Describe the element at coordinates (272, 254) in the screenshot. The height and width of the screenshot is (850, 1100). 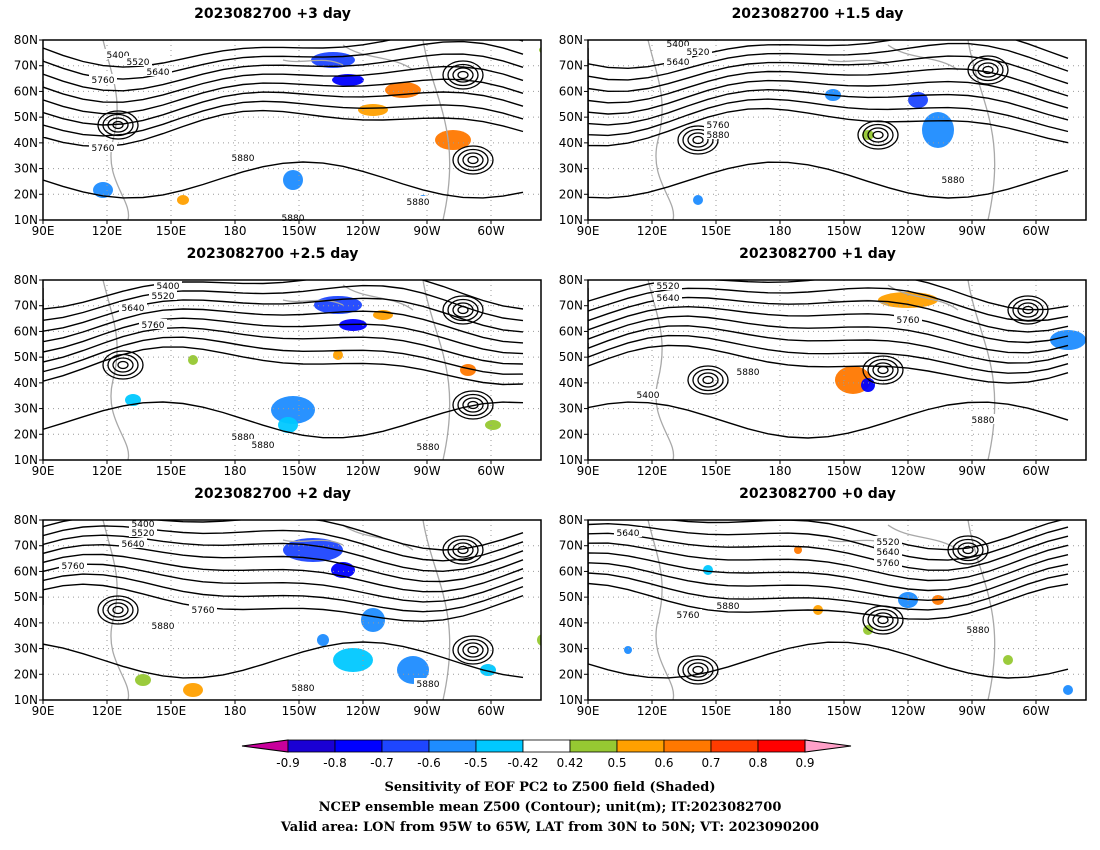
I see `panel-title: 2023082700 +2.5 day` at that location.